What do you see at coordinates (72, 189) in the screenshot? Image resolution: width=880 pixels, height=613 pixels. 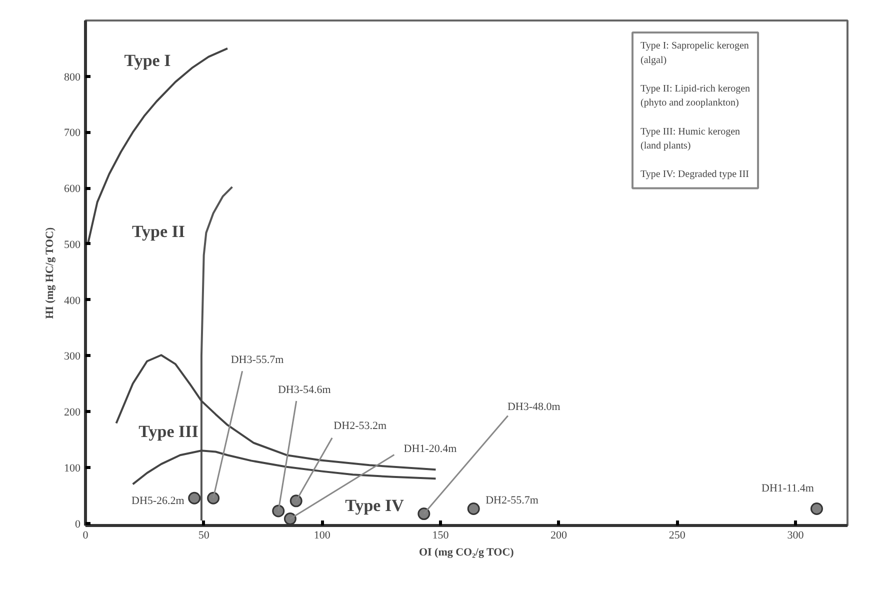 I see `y-tick-label: 600` at bounding box center [72, 189].